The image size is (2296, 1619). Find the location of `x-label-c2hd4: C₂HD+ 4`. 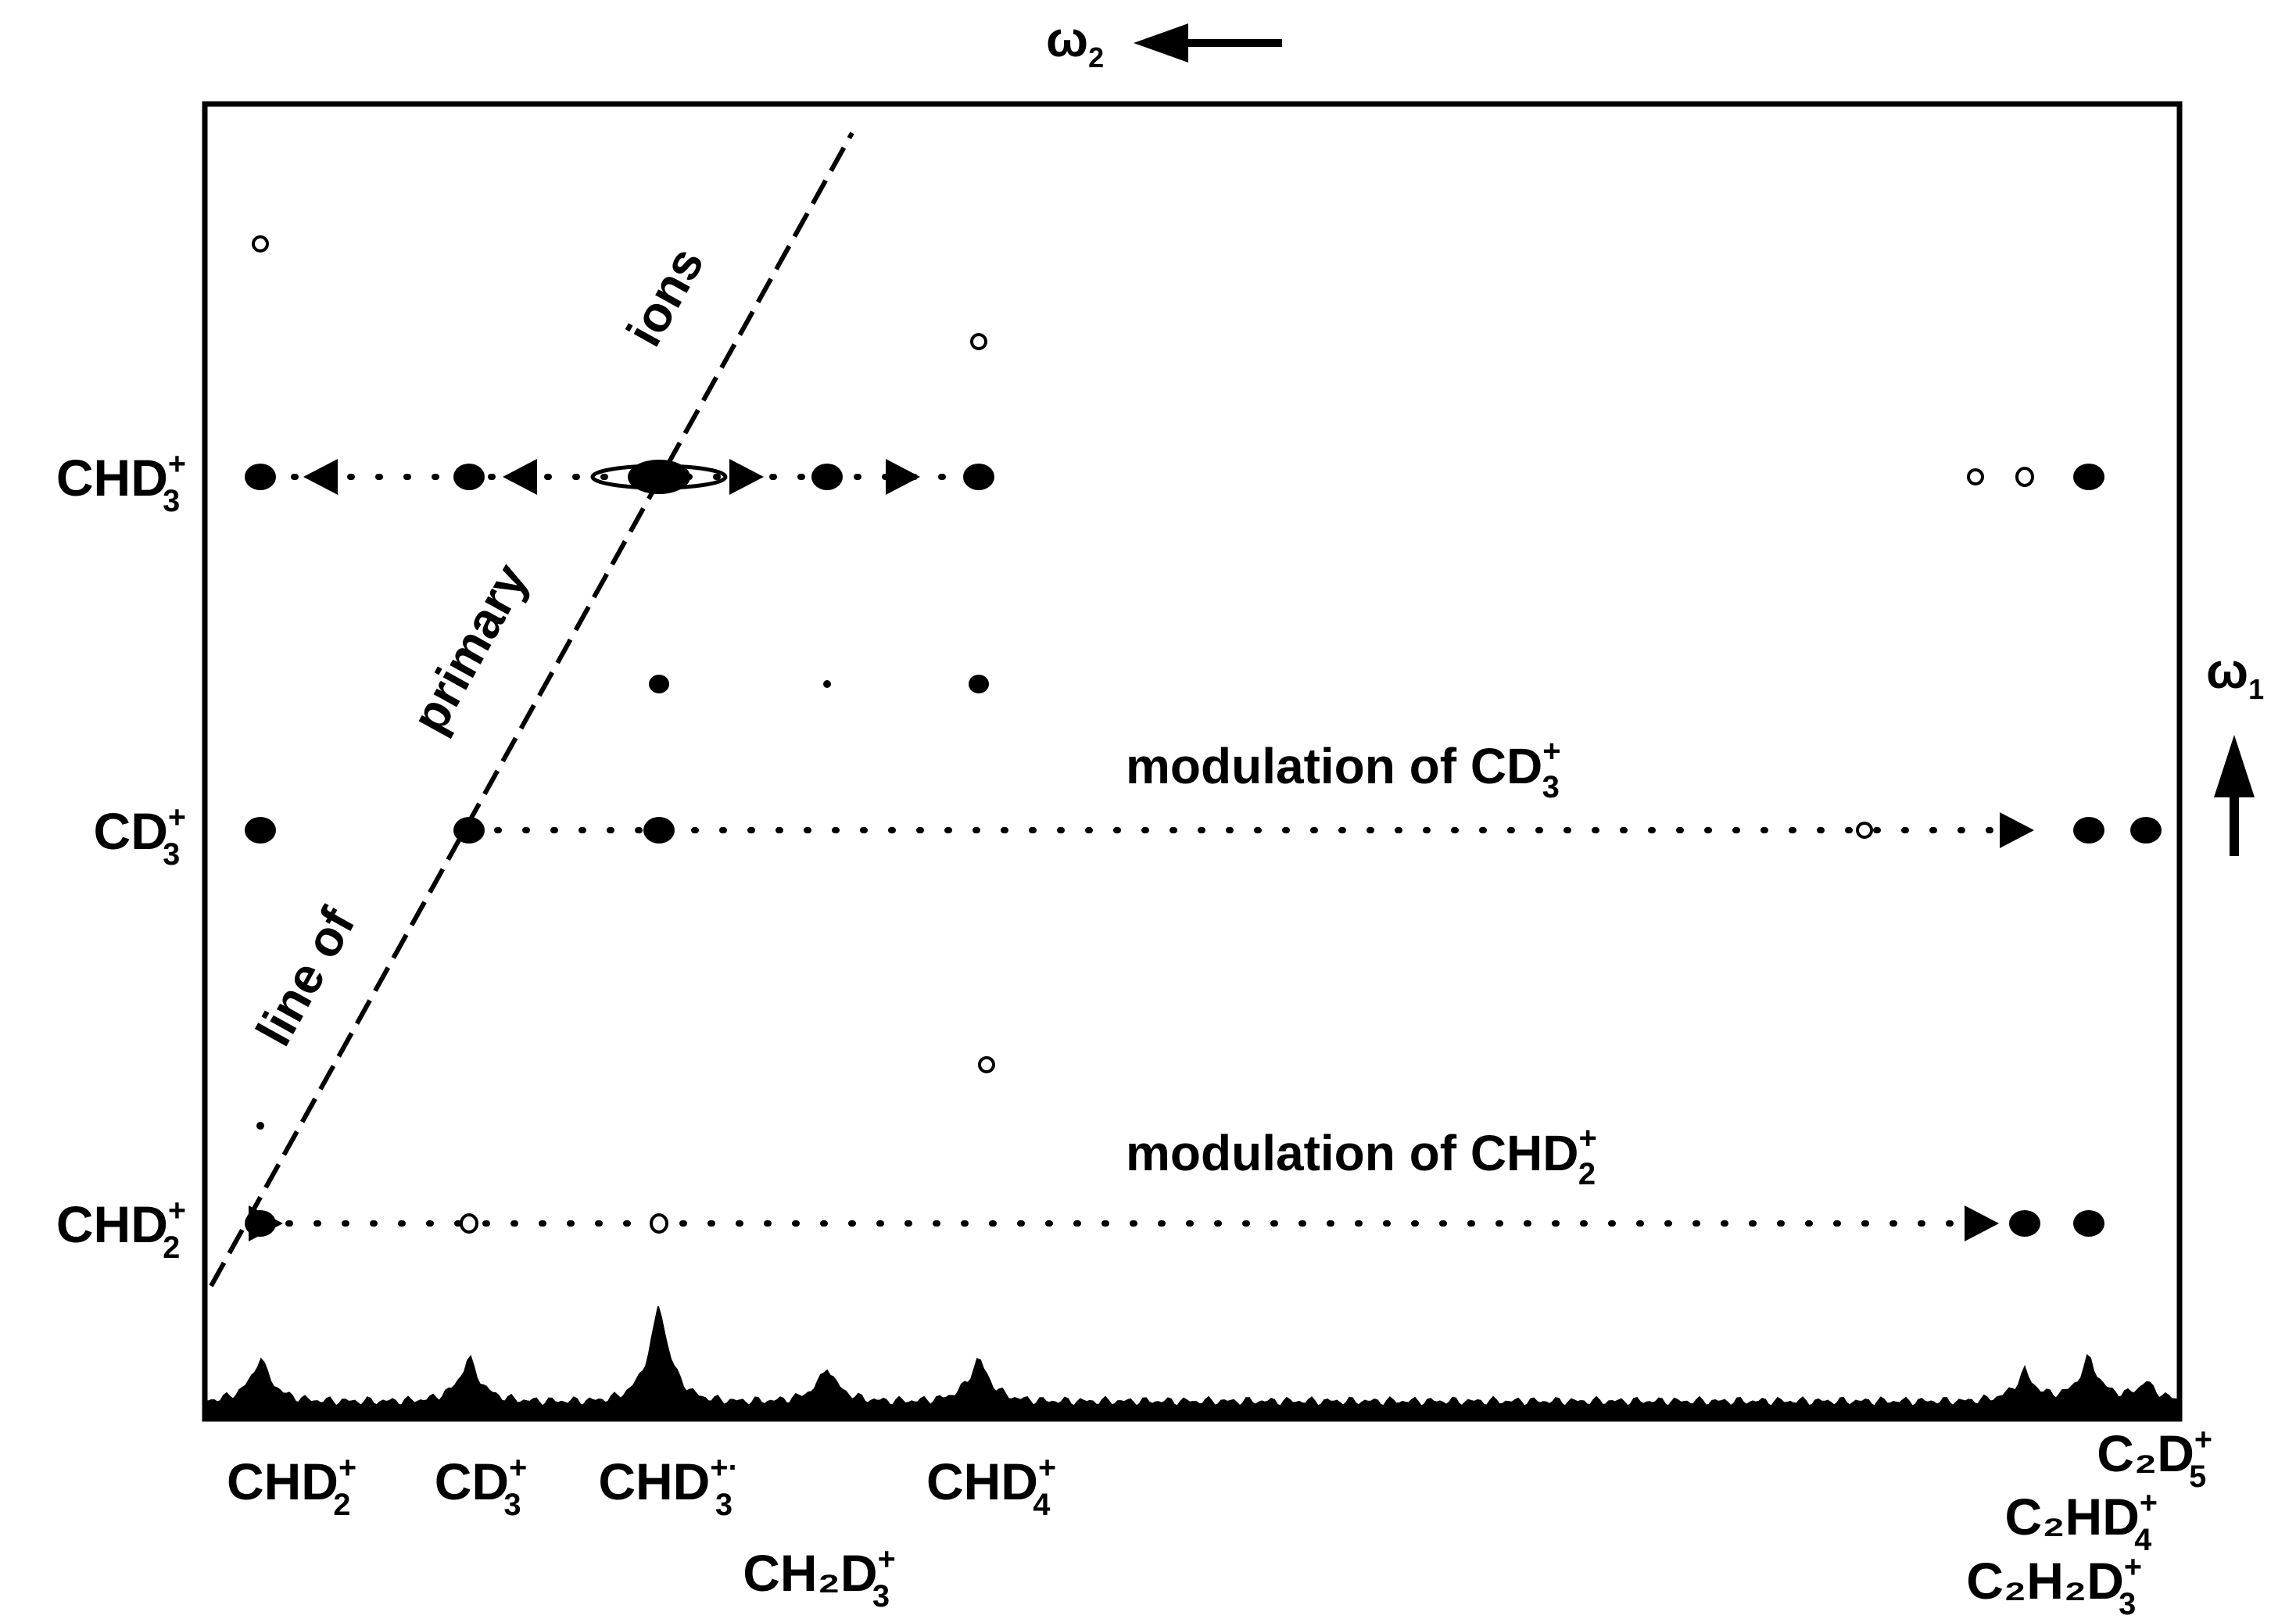

x-label-c2hd4: C₂HD+ 4 is located at coordinates (2081, 1521).